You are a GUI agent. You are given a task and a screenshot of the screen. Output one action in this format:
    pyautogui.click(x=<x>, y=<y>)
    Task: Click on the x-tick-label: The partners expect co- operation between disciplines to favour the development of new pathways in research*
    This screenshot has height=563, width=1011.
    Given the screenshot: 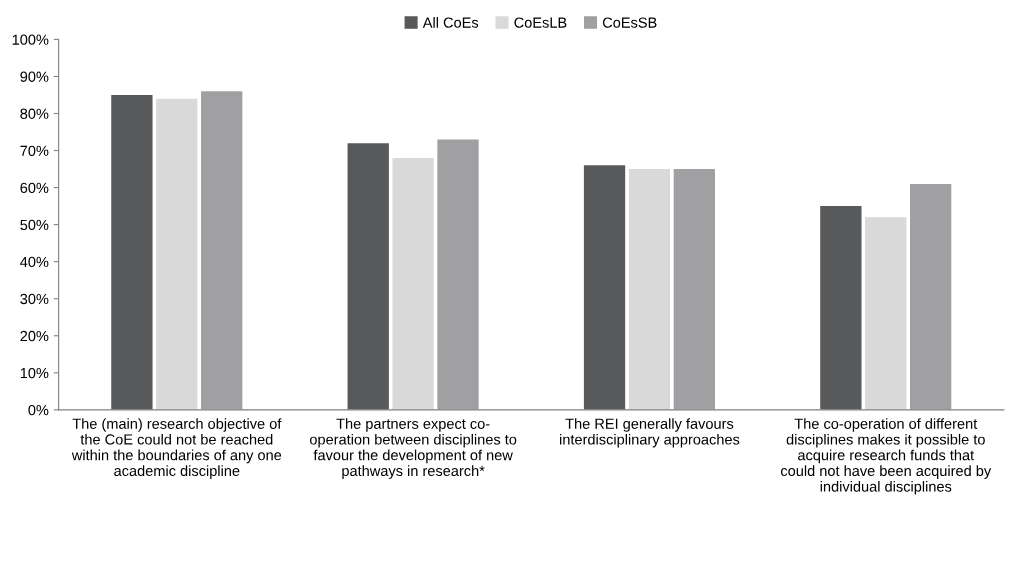 What is the action you would take?
    pyautogui.click(x=413, y=448)
    